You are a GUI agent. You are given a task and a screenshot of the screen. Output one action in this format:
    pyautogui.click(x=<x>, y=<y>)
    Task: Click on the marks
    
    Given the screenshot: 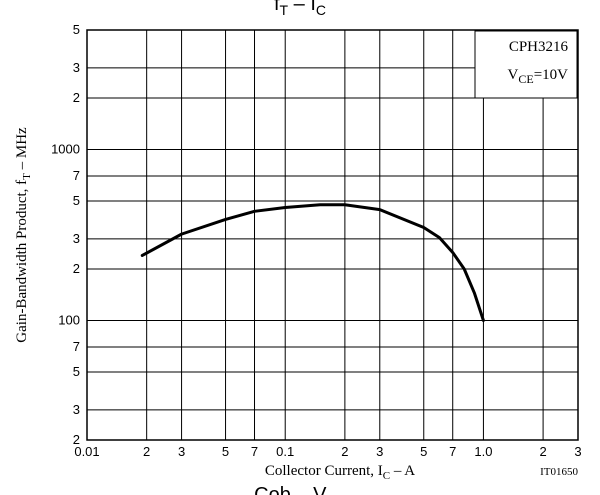 What is the action you would take?
    pyautogui.click(x=312, y=262)
    